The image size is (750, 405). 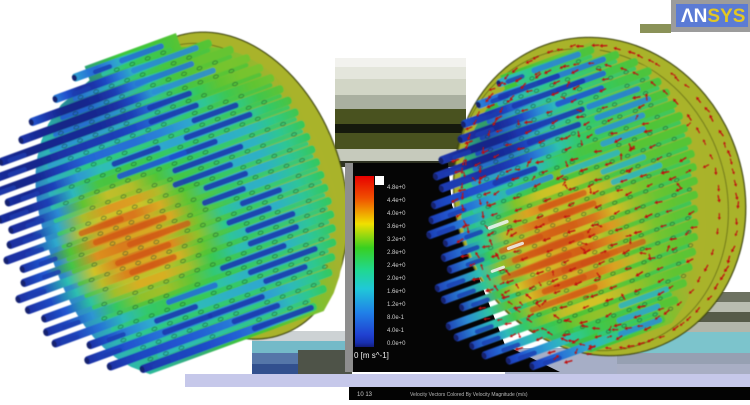 I want to click on svg-text: 2.4e+0, so click(x=396, y=266).